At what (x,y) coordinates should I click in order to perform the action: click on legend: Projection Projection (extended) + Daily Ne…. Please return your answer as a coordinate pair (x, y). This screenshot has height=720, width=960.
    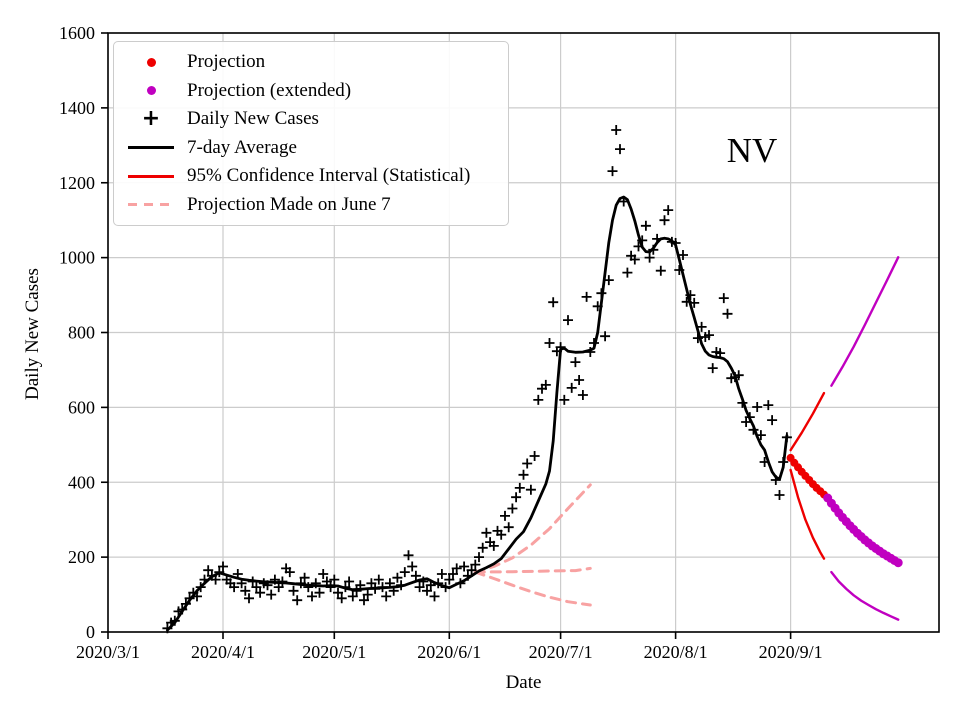
    Looking at the image, I should click on (311, 133).